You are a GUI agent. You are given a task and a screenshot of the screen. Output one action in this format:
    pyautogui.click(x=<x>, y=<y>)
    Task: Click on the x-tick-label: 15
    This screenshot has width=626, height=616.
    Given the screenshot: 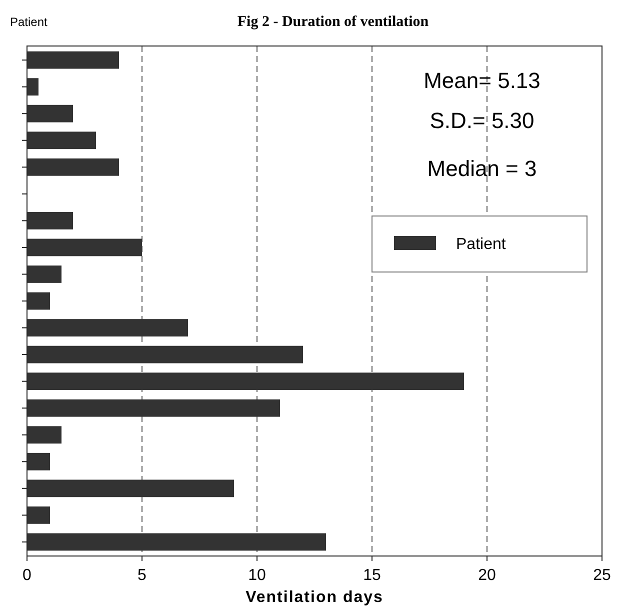 What is the action you would take?
    pyautogui.click(x=372, y=575)
    